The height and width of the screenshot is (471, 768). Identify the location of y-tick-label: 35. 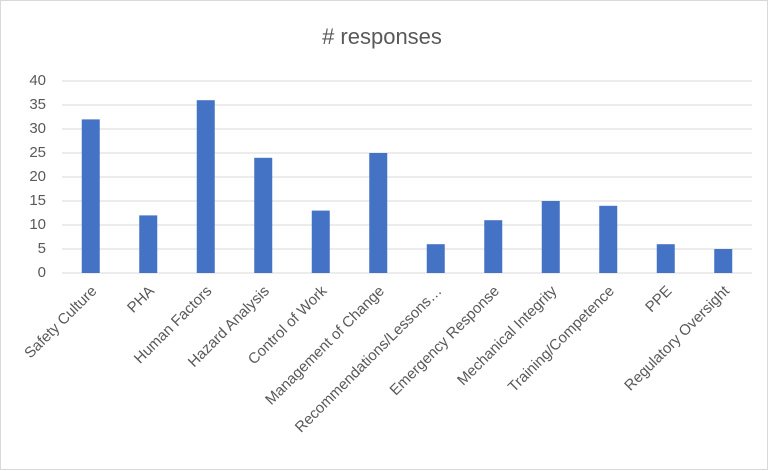
(37, 104).